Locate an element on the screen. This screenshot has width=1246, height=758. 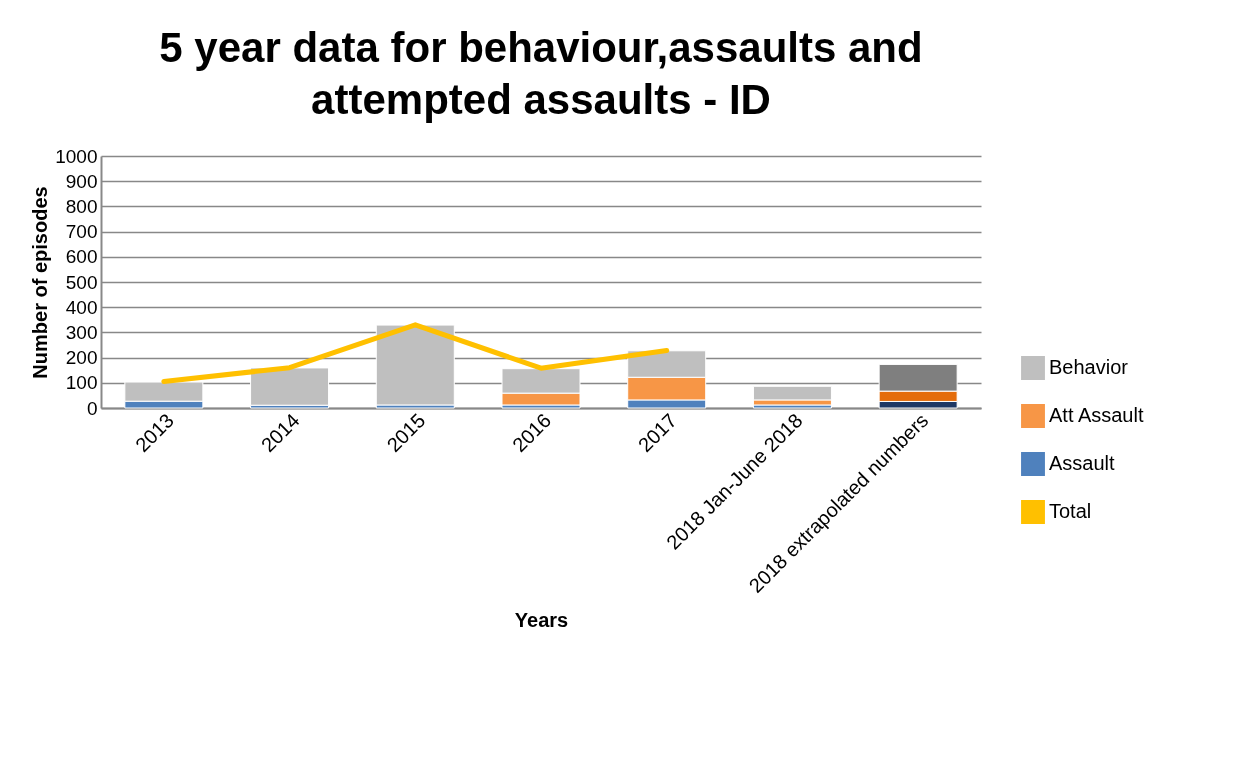
y-tick-label: 800 is located at coordinates (81, 206).